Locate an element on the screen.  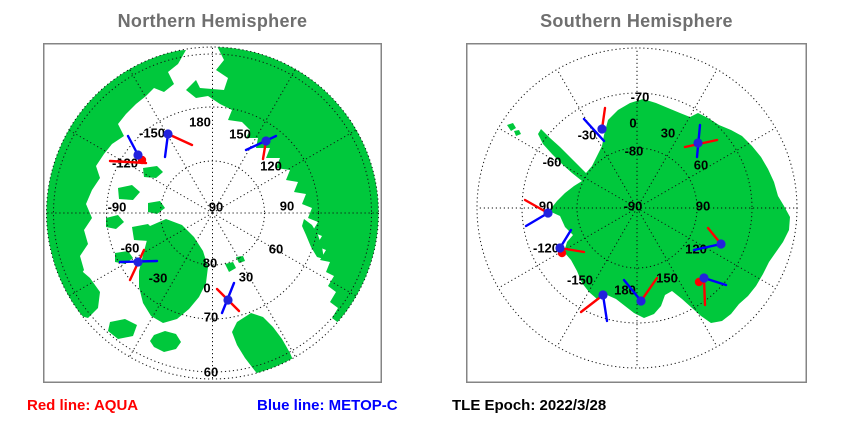
legend-metopc: Blue line: METOP-C is located at coordinates (327, 405).